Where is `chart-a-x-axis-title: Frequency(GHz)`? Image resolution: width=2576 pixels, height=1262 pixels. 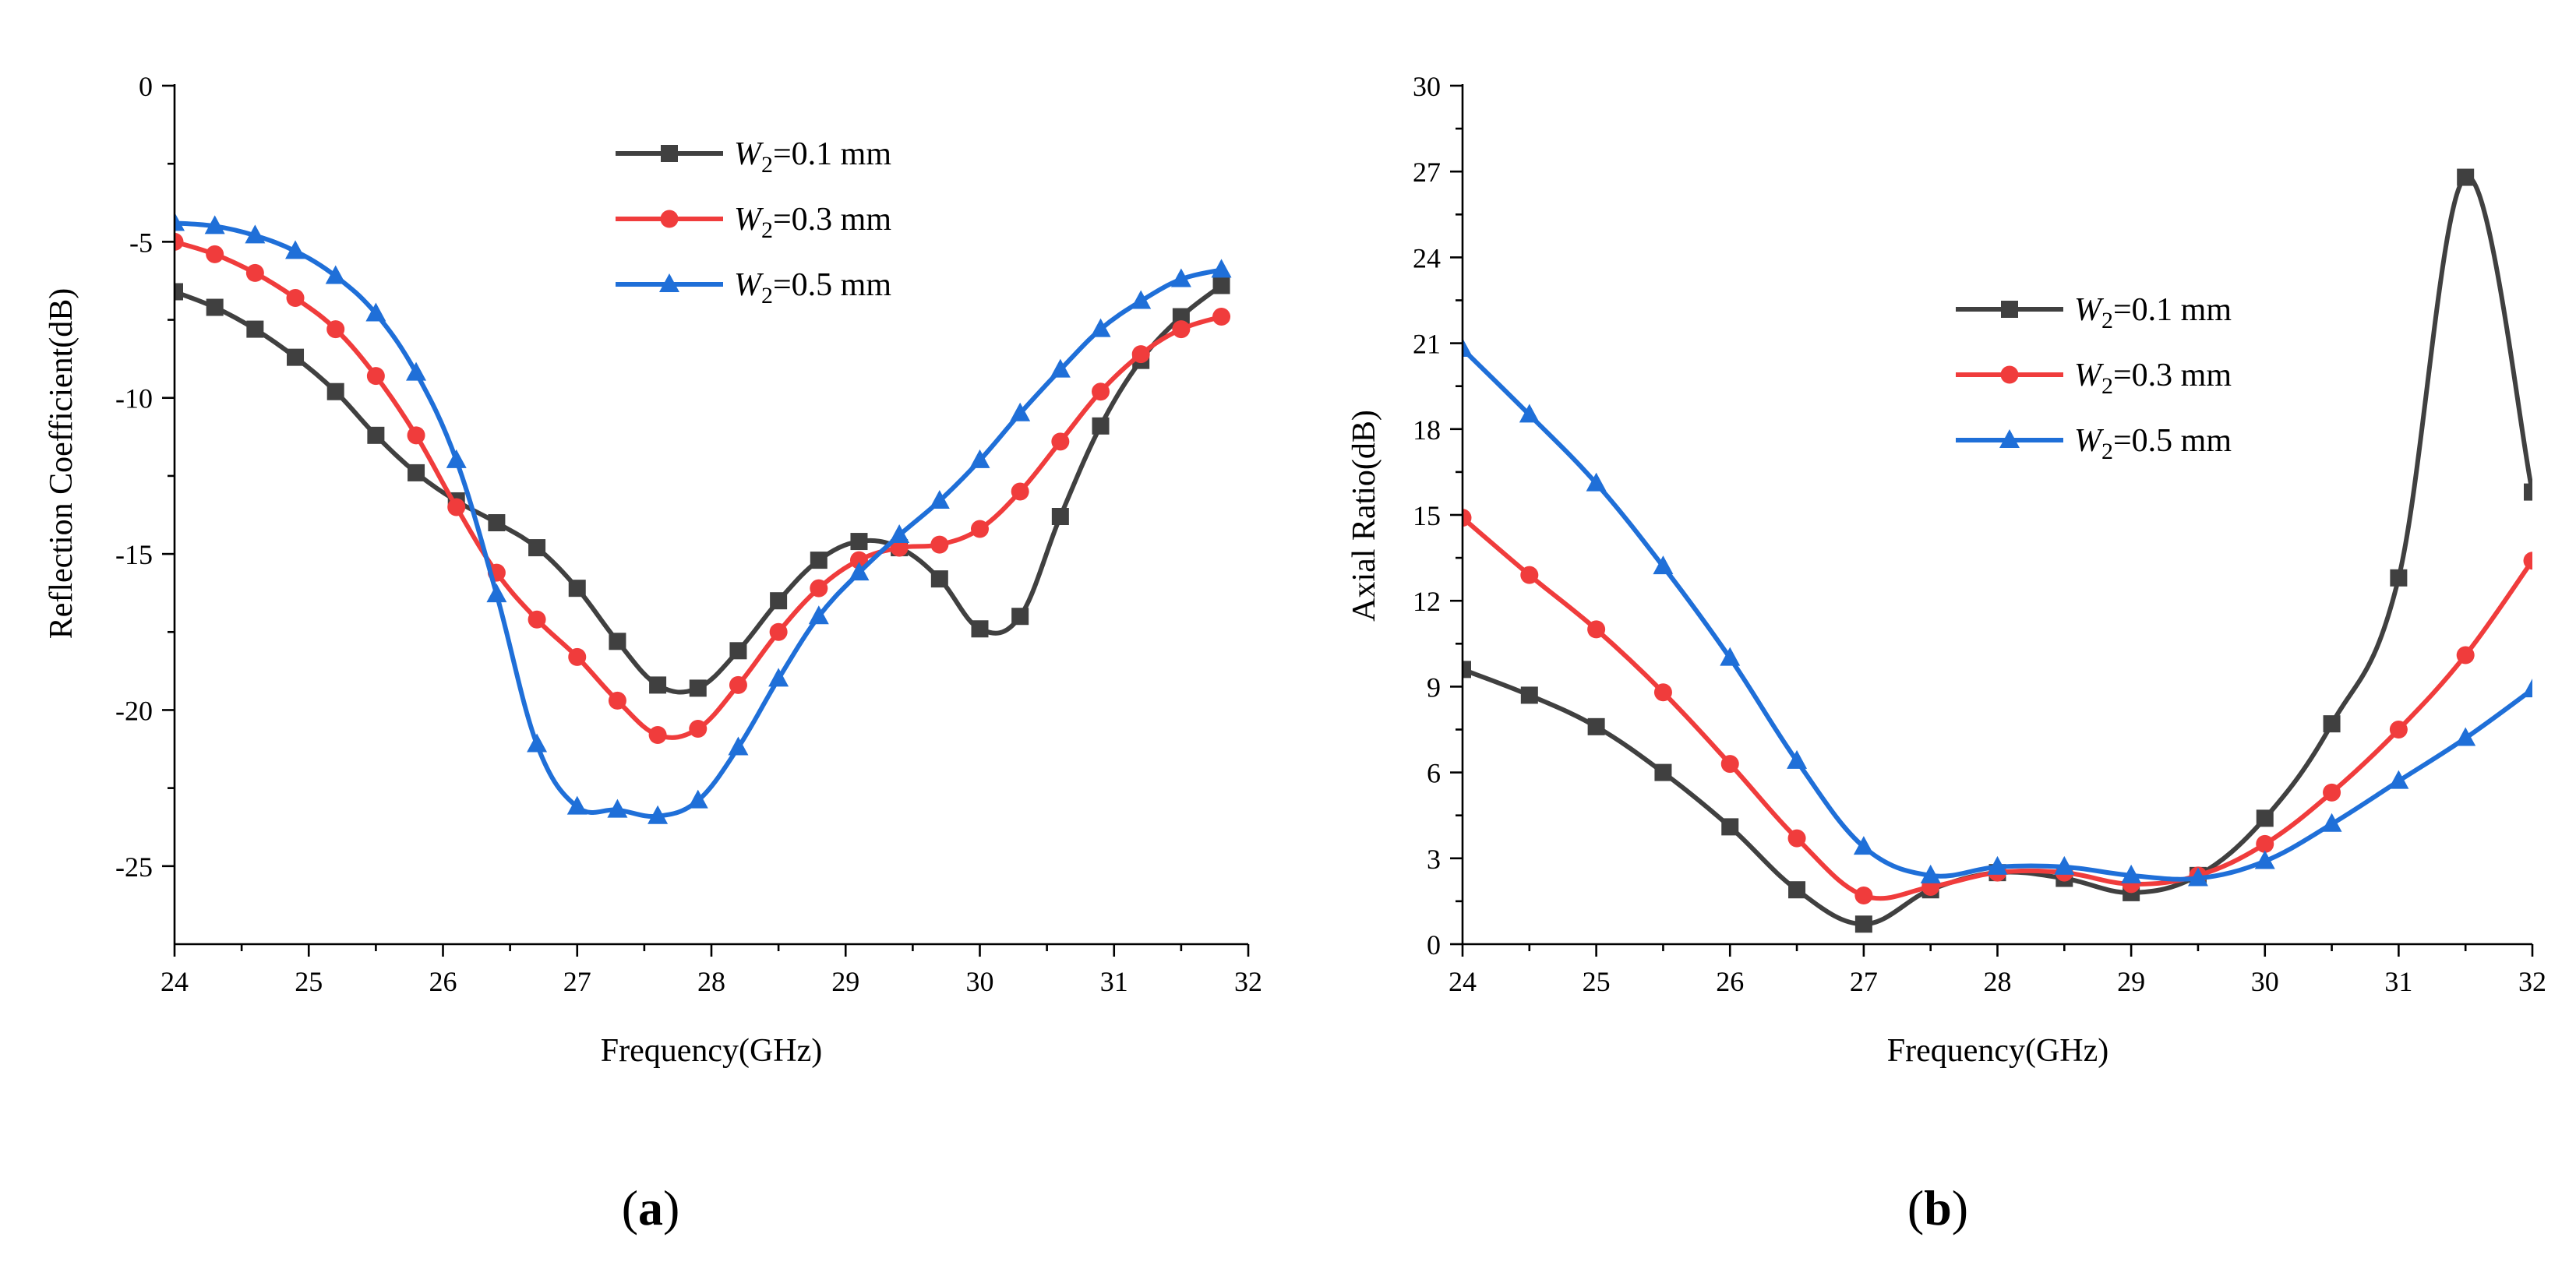
chart-a-x-axis-title: Frequency(GHz) is located at coordinates (712, 1051).